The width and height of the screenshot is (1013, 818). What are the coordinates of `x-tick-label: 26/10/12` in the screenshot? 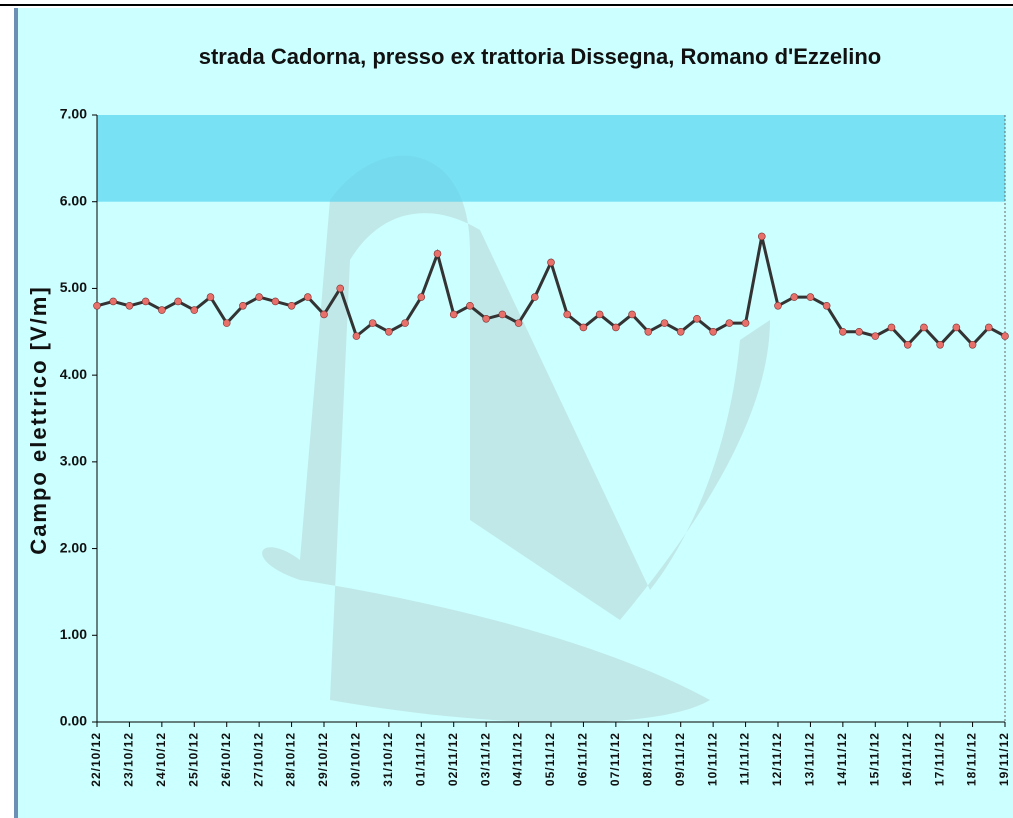 It's located at (226, 759).